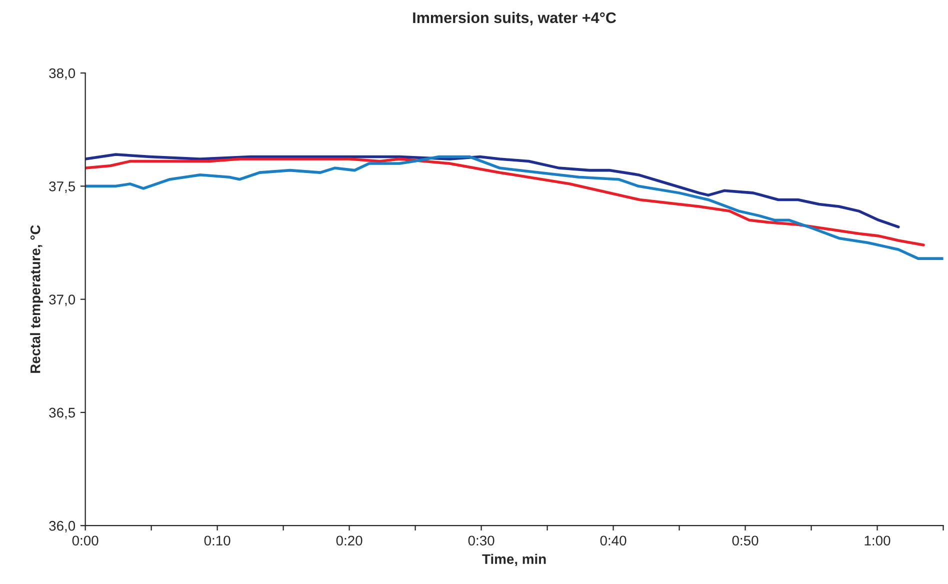 Image resolution: width=948 pixels, height=584 pixels. Describe the element at coordinates (85, 541) in the screenshot. I see `x-tick-label: 0:00` at that location.